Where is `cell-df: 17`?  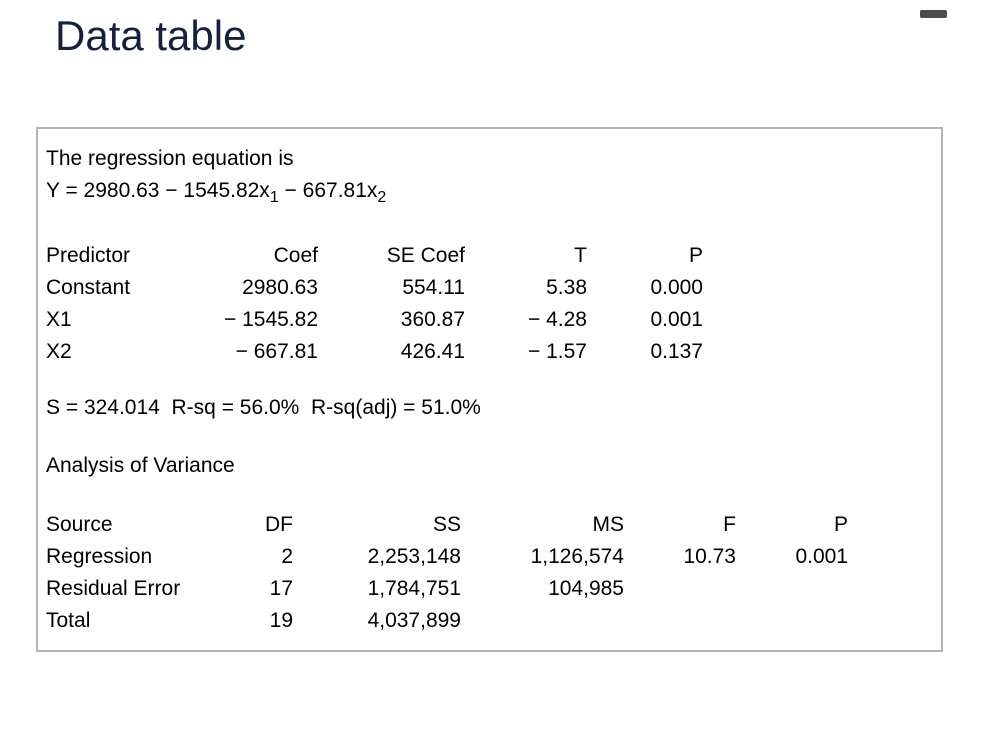 cell-df: 17 is located at coordinates (281, 588).